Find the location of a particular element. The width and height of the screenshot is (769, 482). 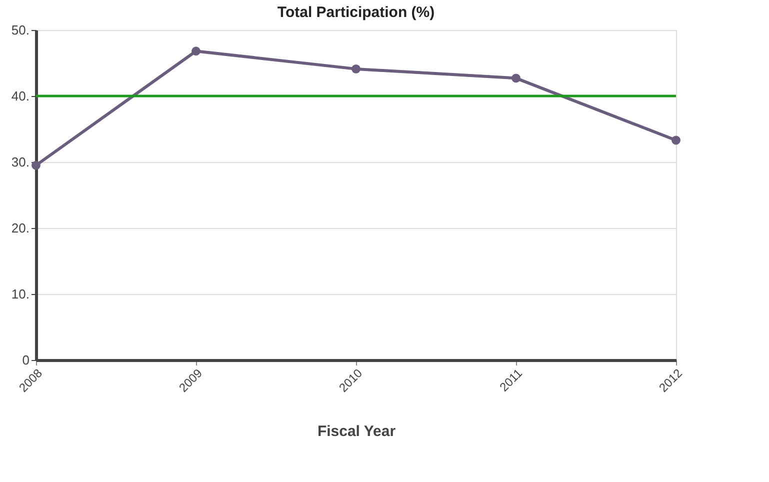

chart-title: Total Participation (%) is located at coordinates (356, 12).